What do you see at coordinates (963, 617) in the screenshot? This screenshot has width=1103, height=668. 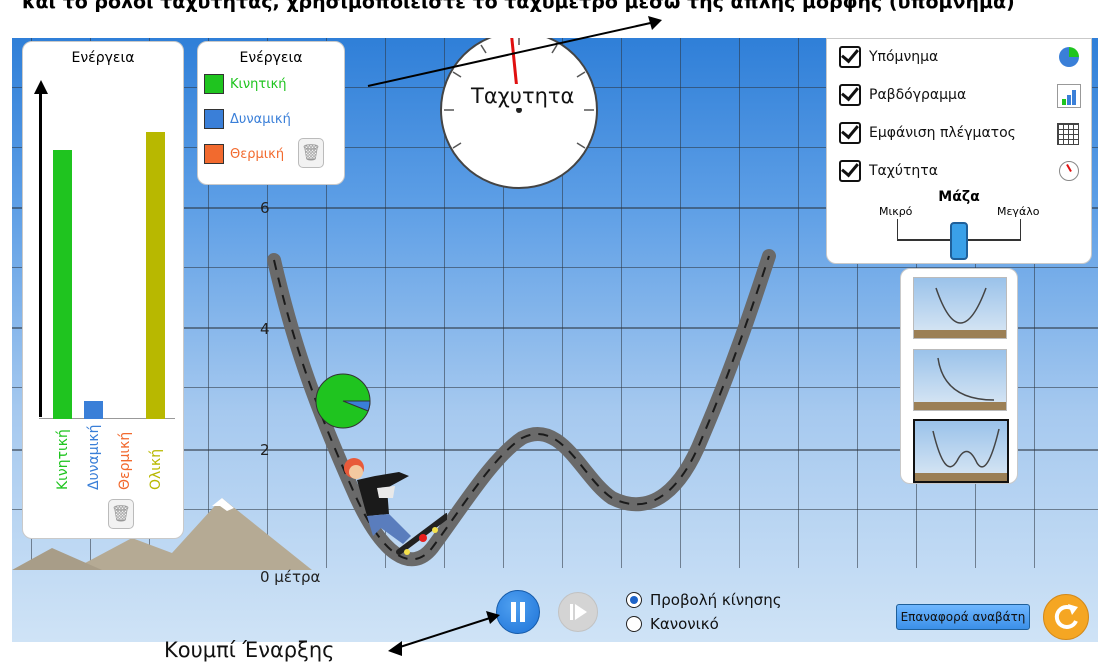 I see `reset-skater-button: Επαναφορά αναβάτη` at bounding box center [963, 617].